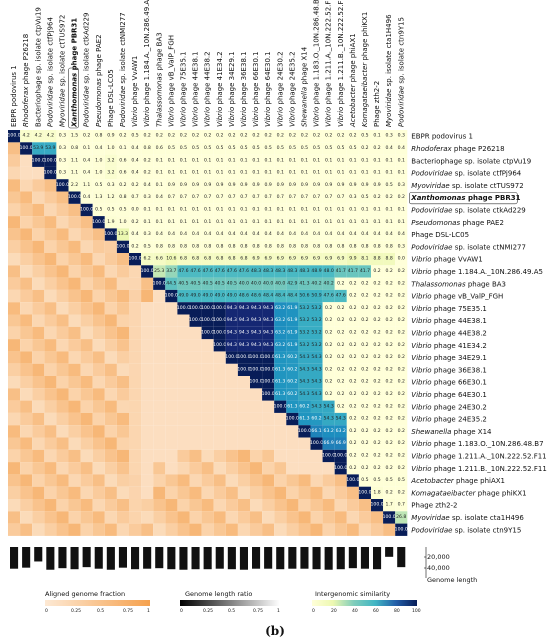 Image resolution: width=550 pixels, height=642 pixels. I want to click on column-label-italic: Vibrio, so click(220, 117).